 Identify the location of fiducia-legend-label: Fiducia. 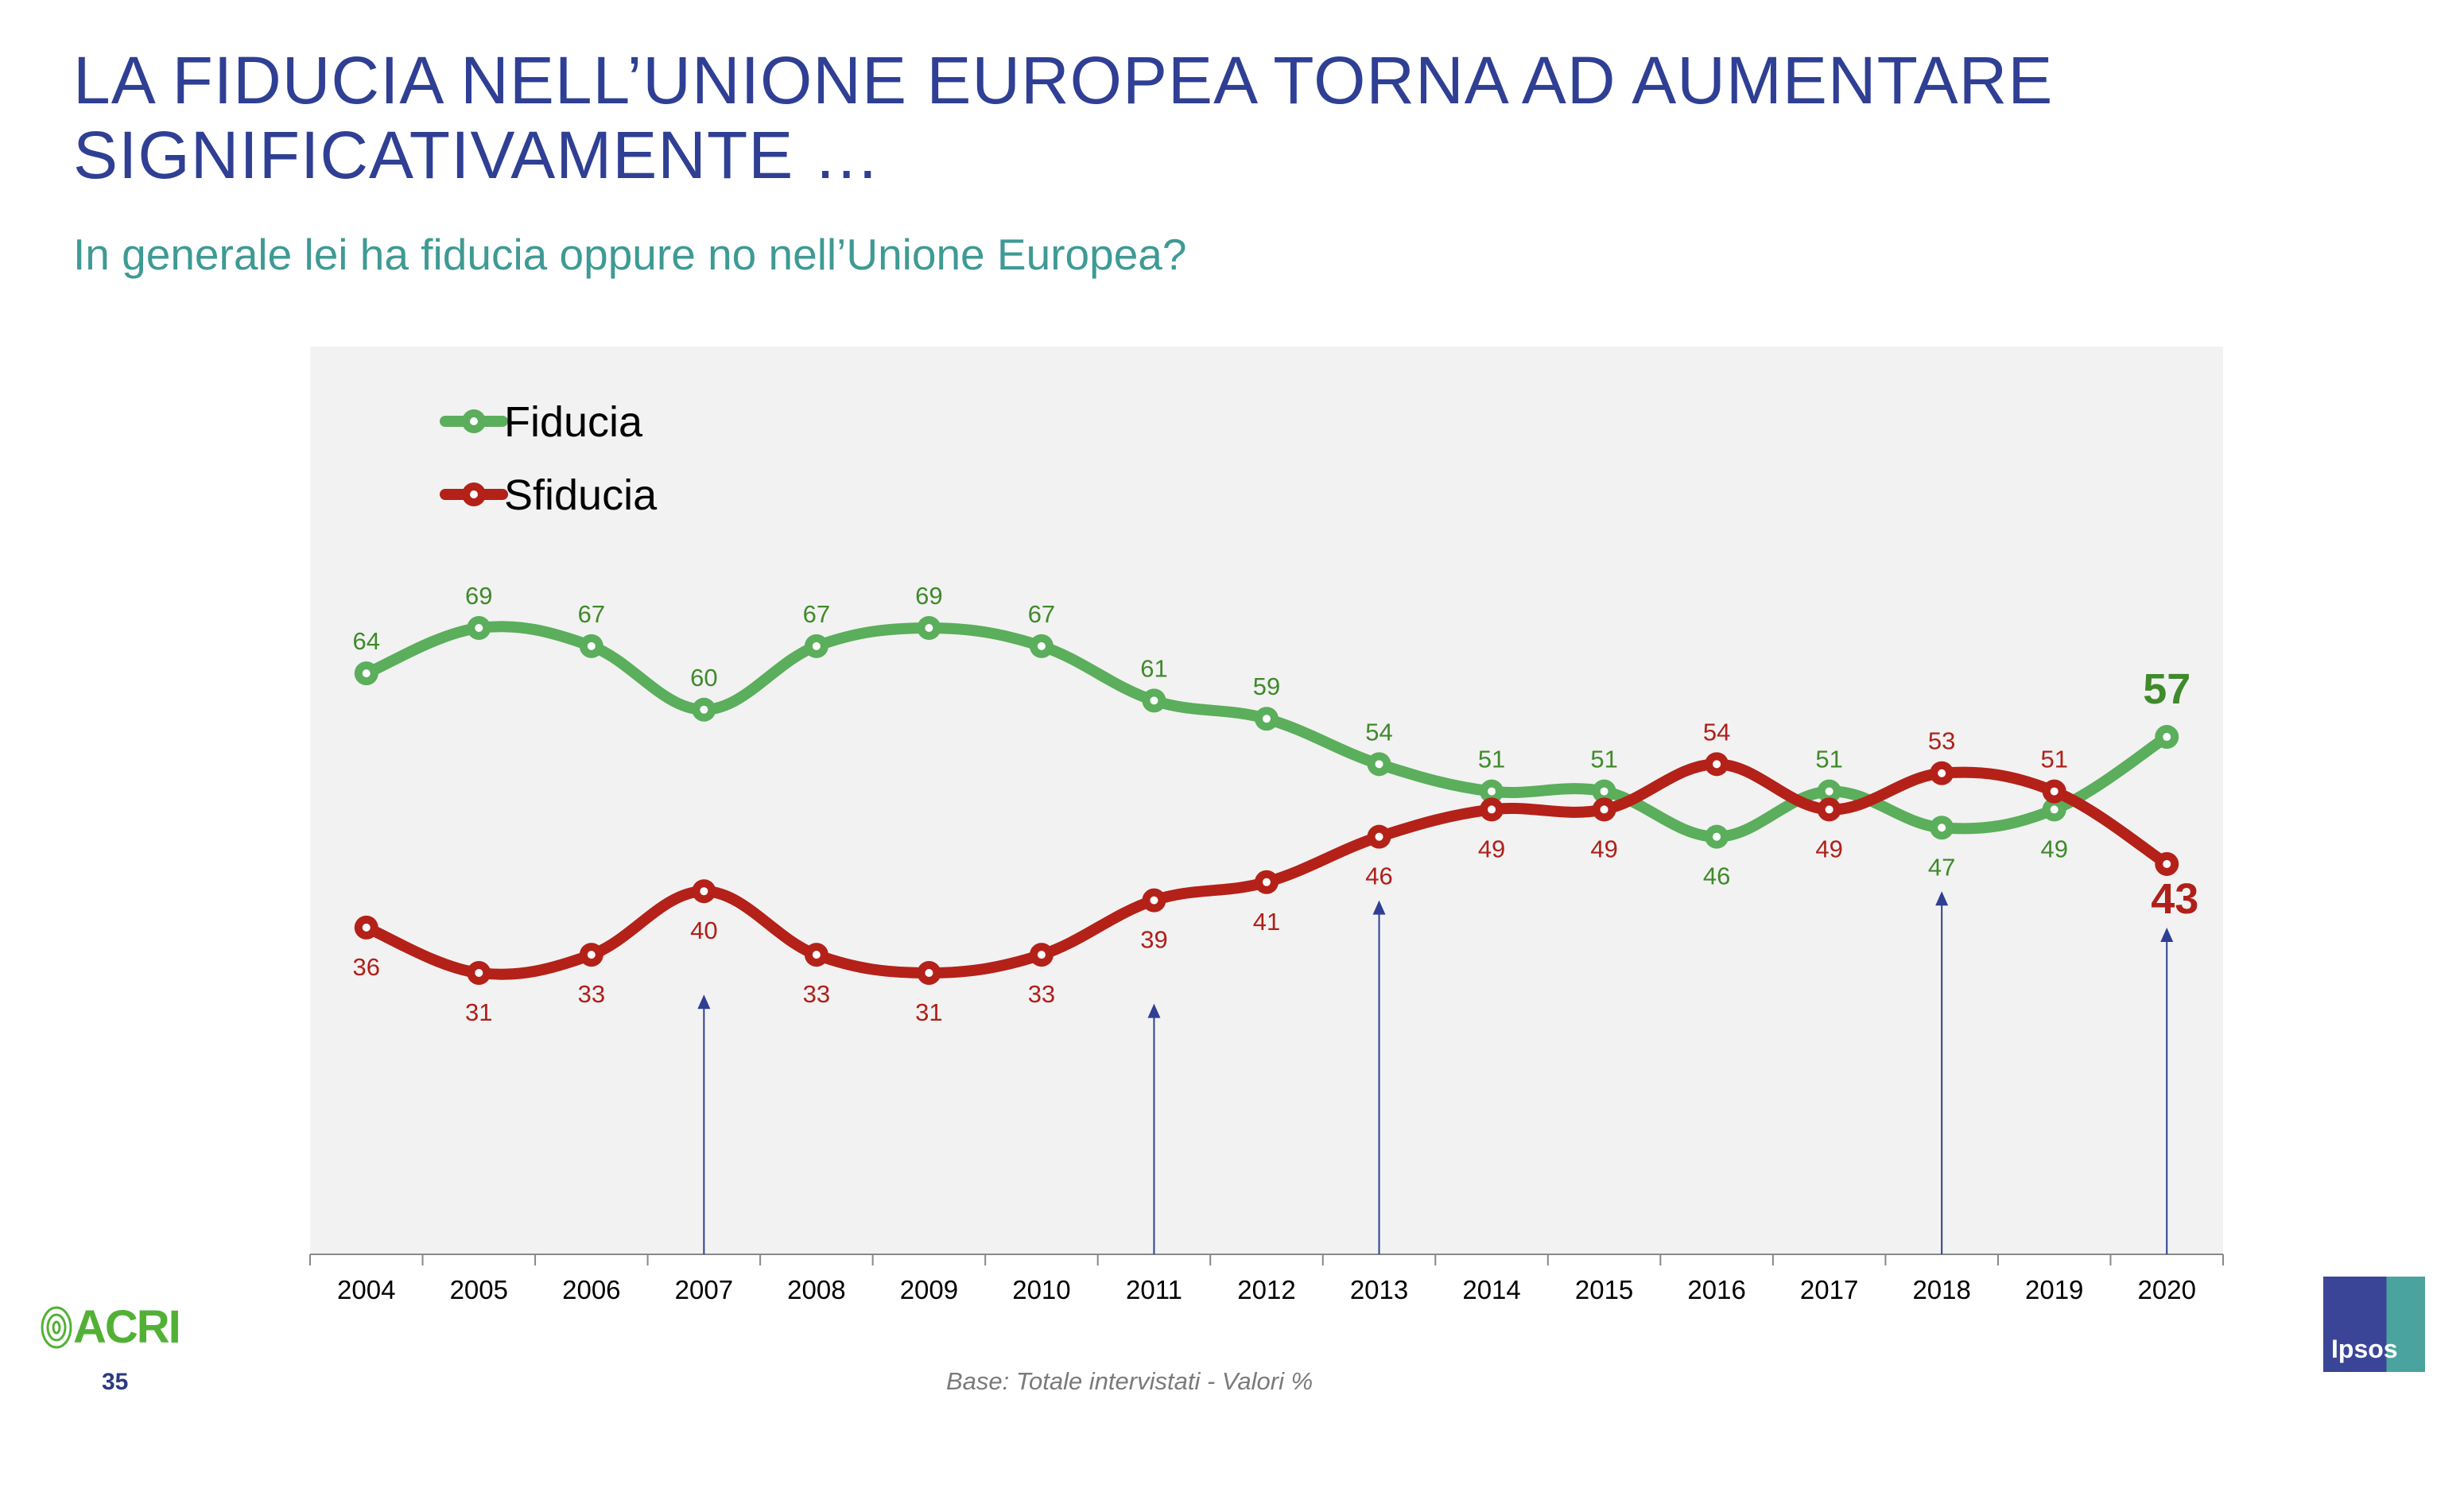
(573, 422).